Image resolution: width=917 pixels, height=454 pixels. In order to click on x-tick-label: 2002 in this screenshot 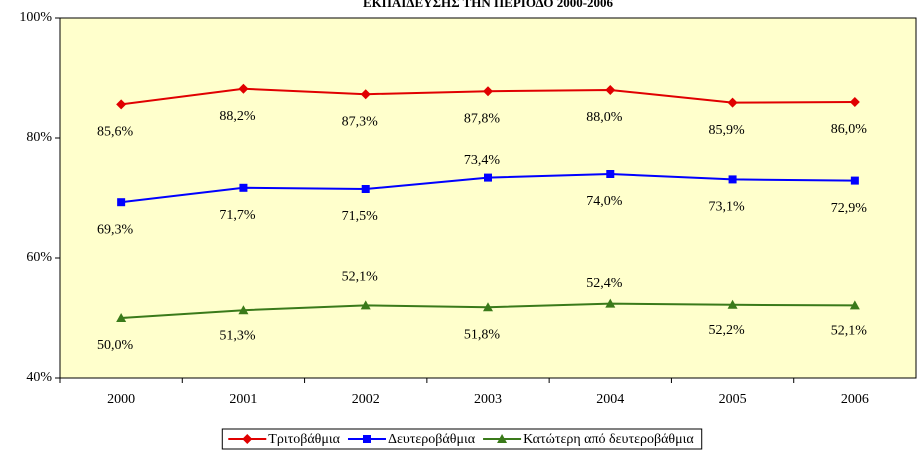, I will do `click(366, 399)`.